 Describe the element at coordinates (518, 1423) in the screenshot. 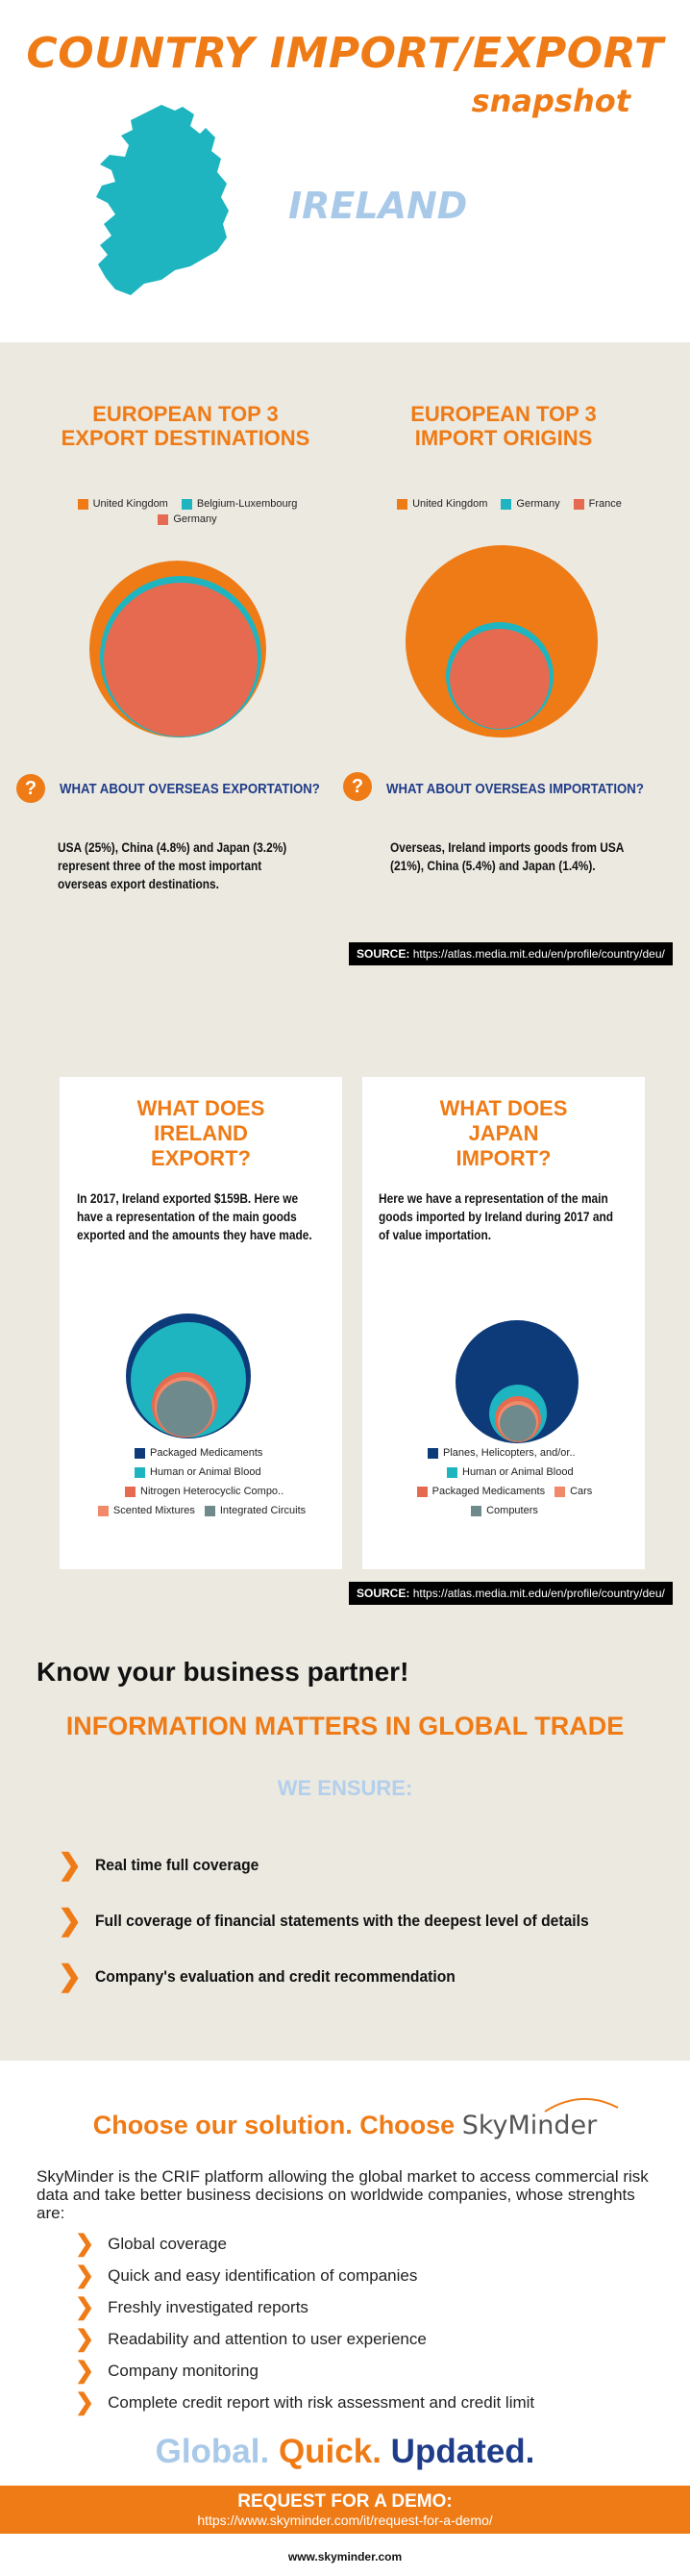

I see `bubble-computers` at that location.